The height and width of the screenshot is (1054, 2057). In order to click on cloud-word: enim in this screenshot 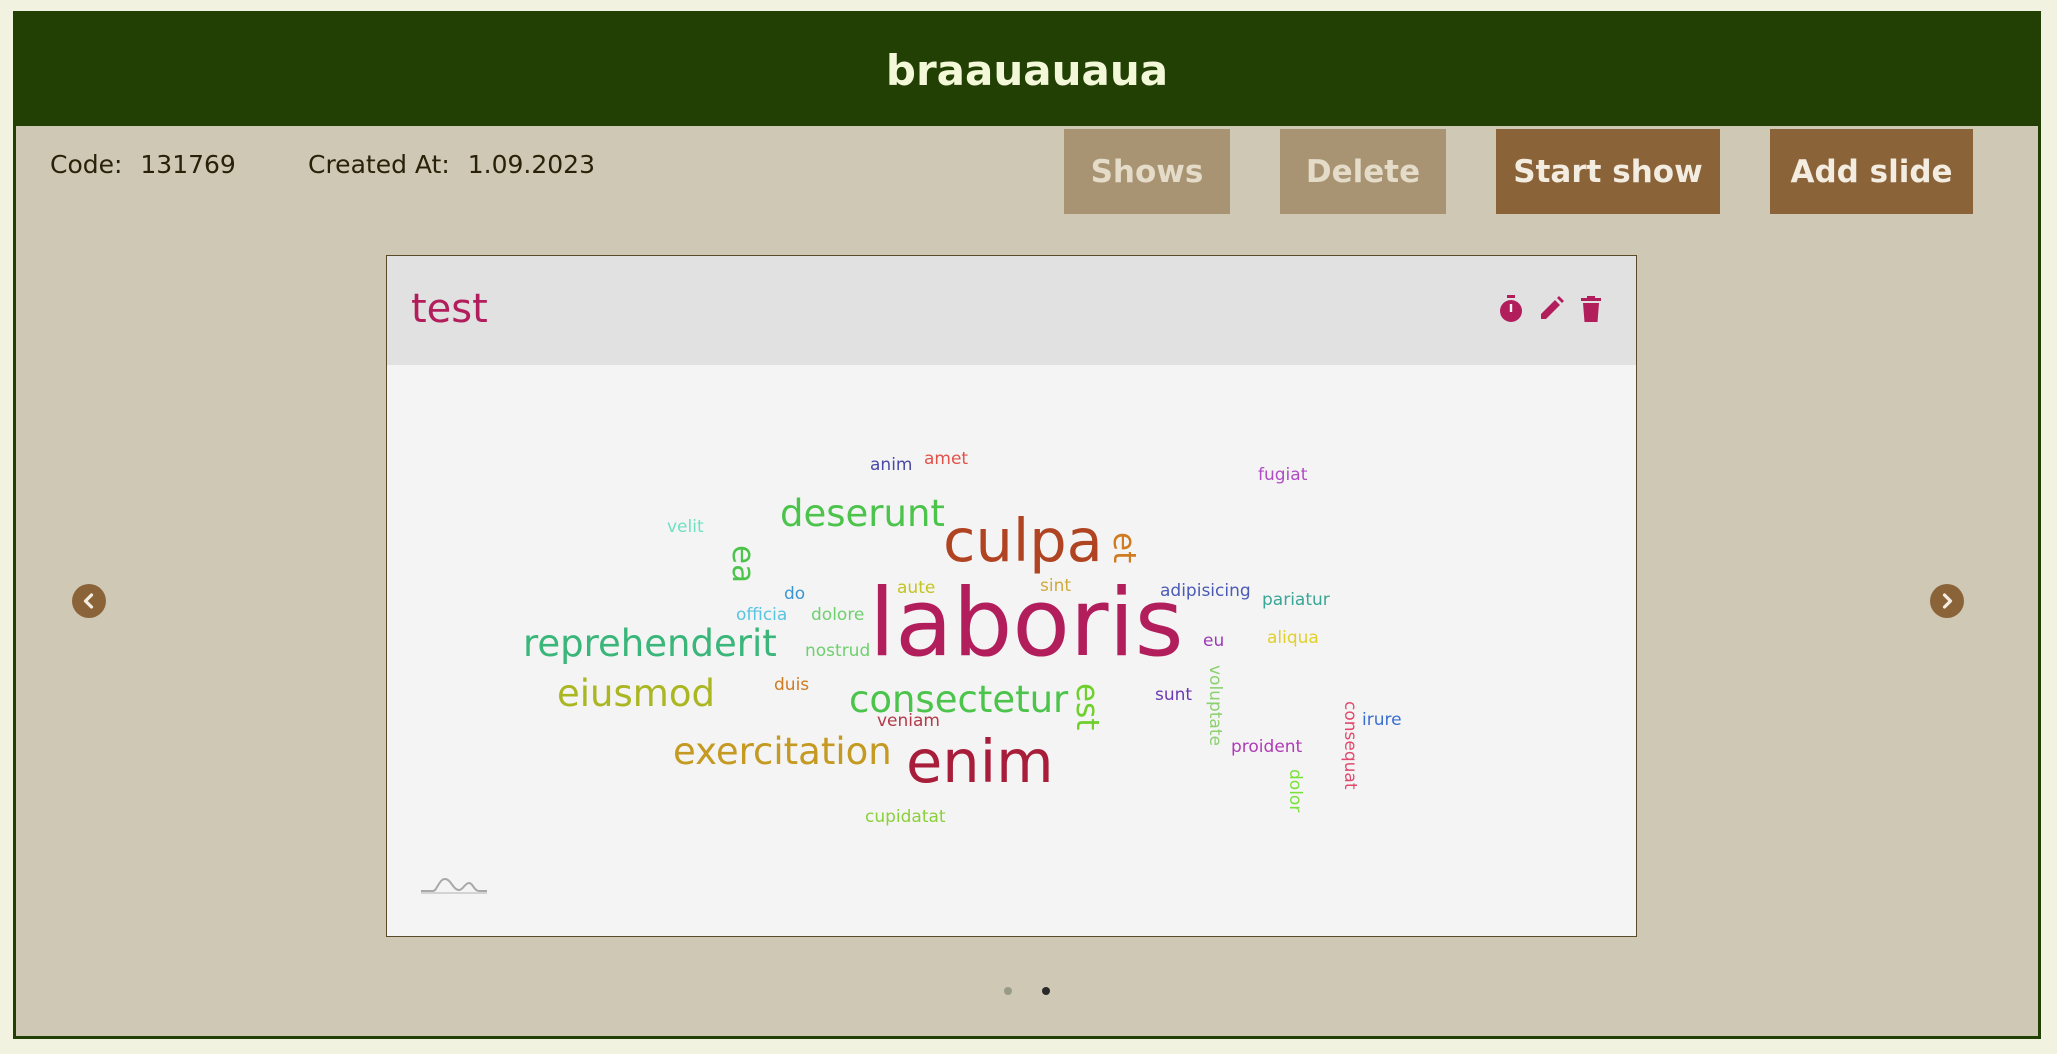, I will do `click(980, 761)`.